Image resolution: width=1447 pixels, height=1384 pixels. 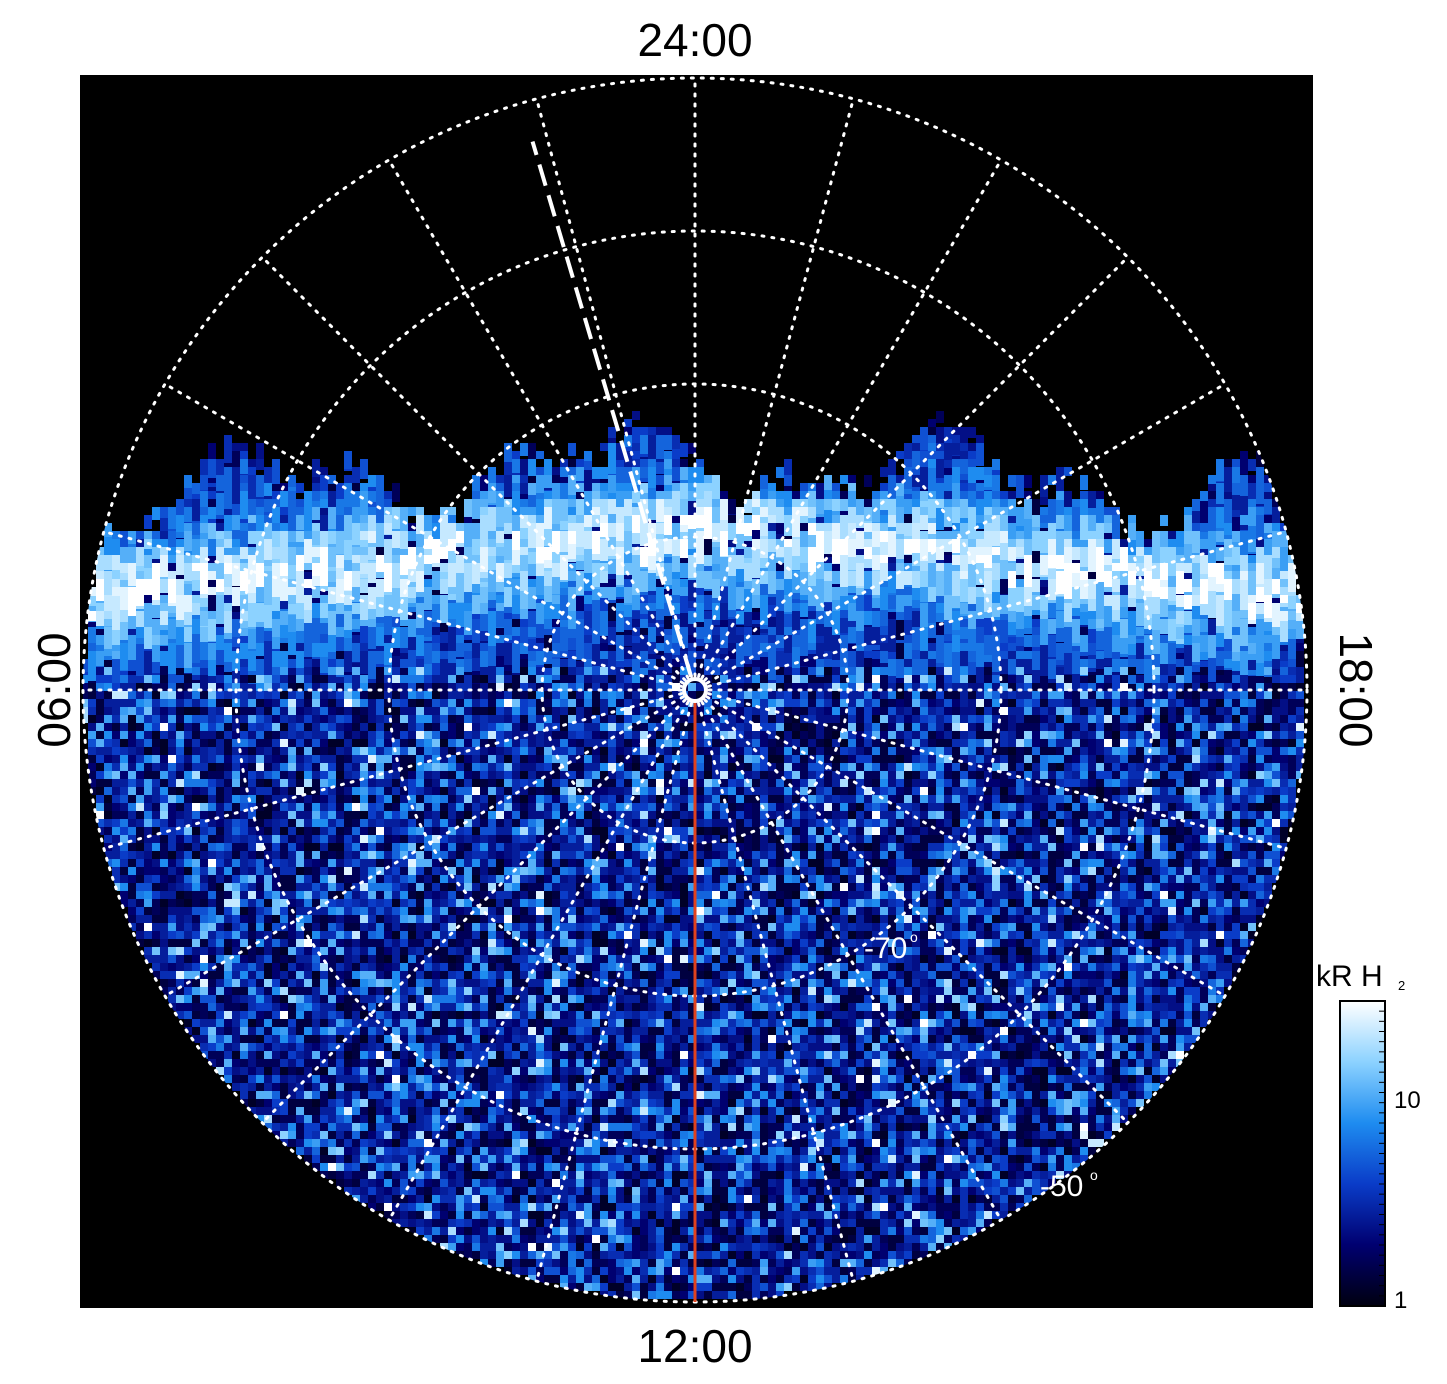 What do you see at coordinates (1094, 1175) in the screenshot?
I see `lat-degree-50: o` at bounding box center [1094, 1175].